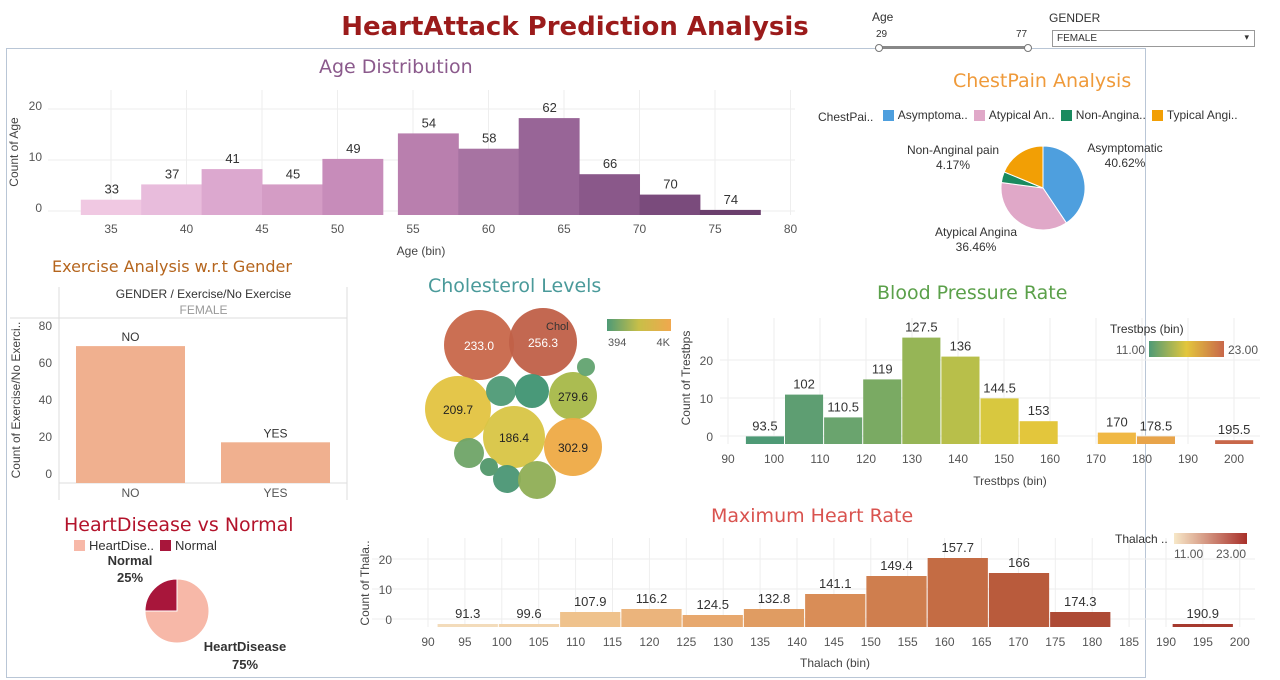  Describe the element at coordinates (610, 163) in the screenshot. I see `age-bar-label: 66` at that location.